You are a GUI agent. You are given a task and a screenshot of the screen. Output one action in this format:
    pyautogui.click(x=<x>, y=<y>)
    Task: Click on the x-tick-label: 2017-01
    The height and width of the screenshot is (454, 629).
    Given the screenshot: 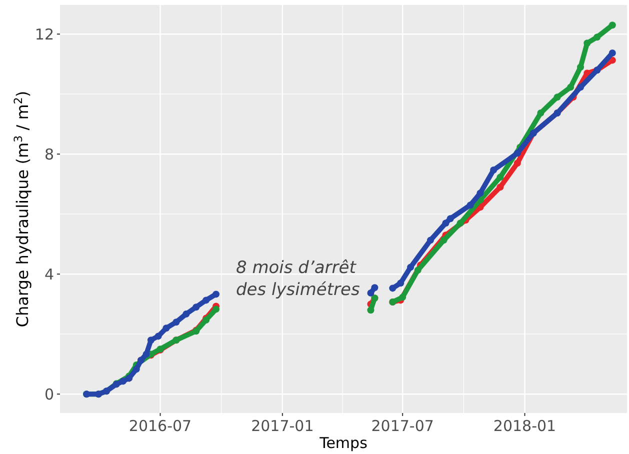 What is the action you would take?
    pyautogui.click(x=282, y=426)
    